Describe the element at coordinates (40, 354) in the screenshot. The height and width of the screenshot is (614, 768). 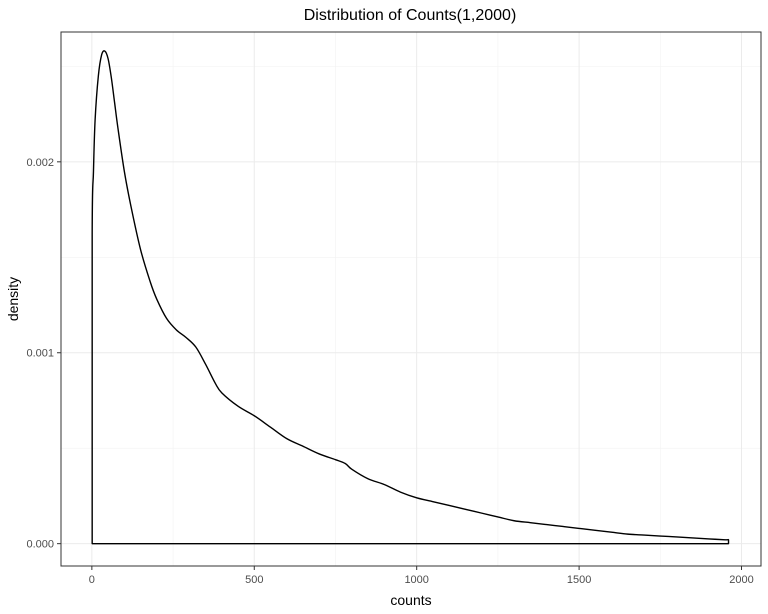
I see `y-tick-label: 0.001` at that location.